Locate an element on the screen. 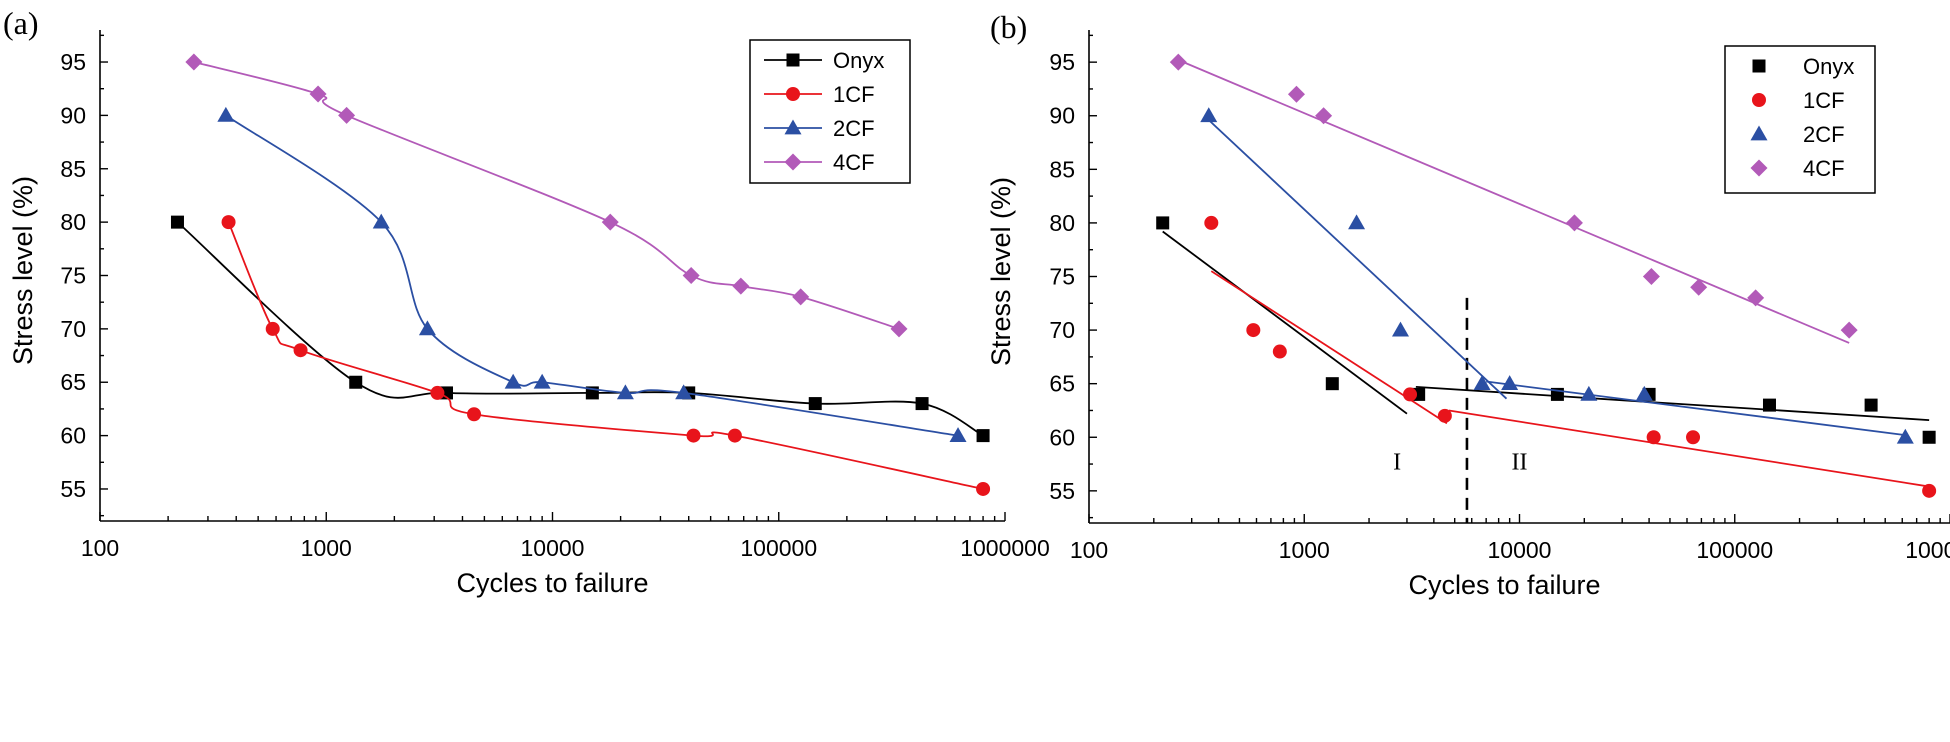 The height and width of the screenshot is (742, 1950). region-label: II is located at coordinates (1520, 462).